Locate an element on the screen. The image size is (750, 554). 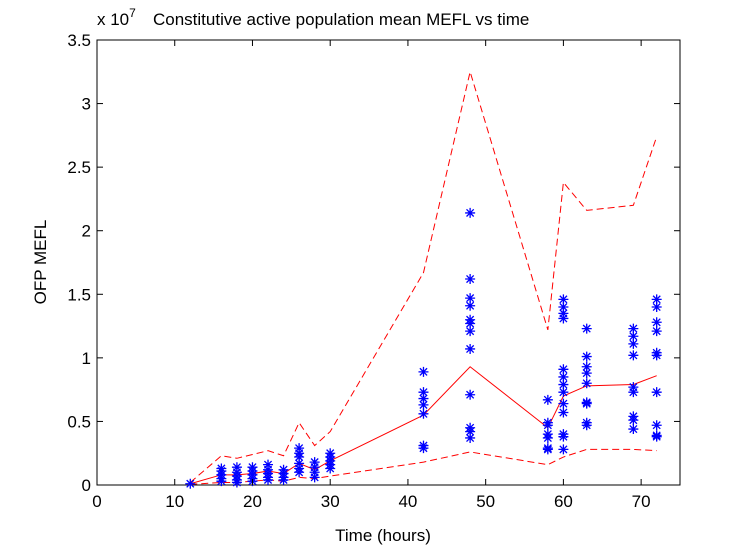
y-tick-label: 1.5 is located at coordinates (79, 294).